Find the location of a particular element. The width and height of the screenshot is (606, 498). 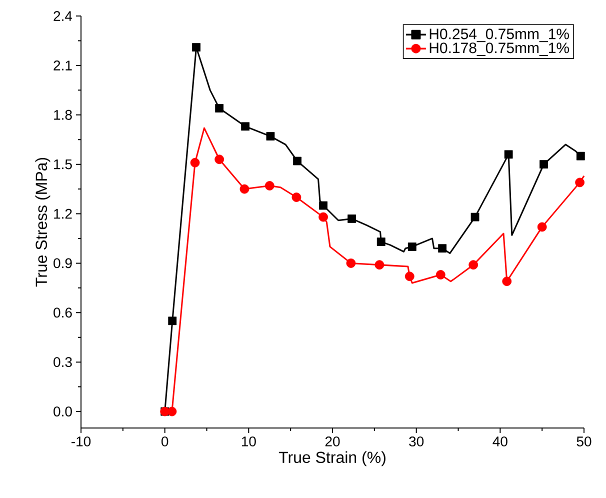

legend-label: H0.178_0.75mm_1% is located at coordinates (499, 49).